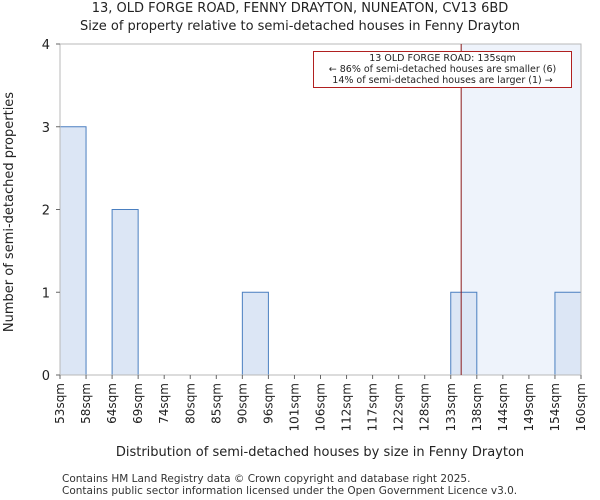 This screenshot has height=500, width=600. Describe the element at coordinates (46, 45) in the screenshot. I see `y-tick-label: 4` at that location.